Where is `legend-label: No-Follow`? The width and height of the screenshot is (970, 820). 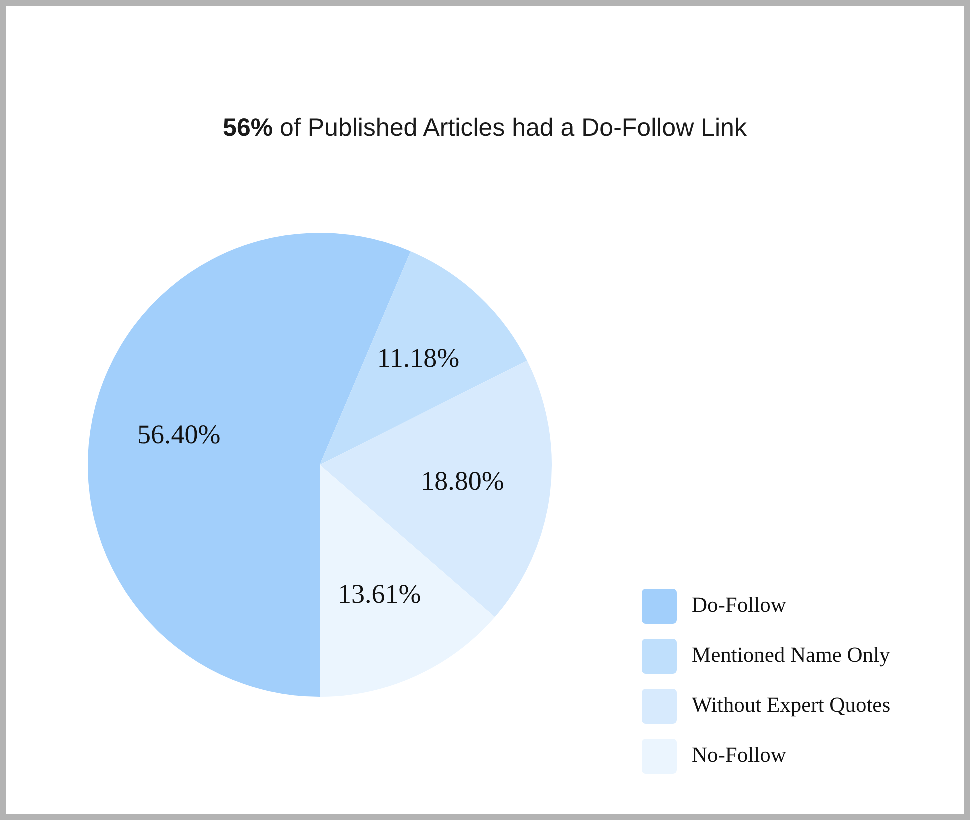 legend-label: No-Follow is located at coordinates (739, 755).